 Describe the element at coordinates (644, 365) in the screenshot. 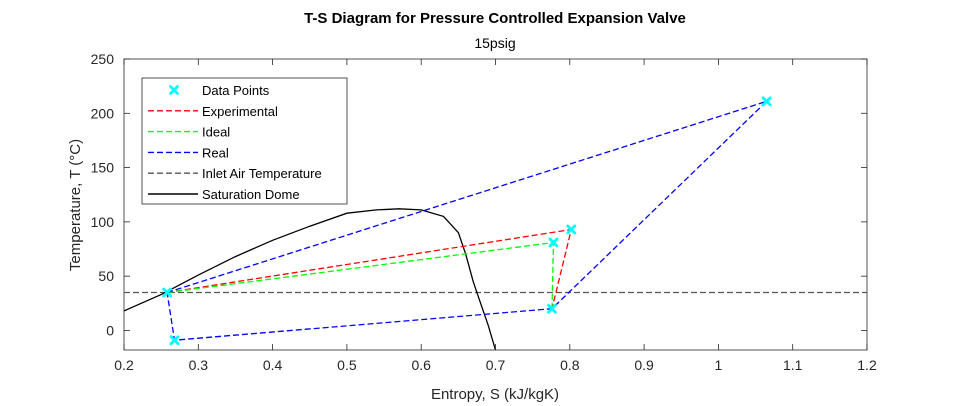

I see `x-tick-label: 0.9` at that location.